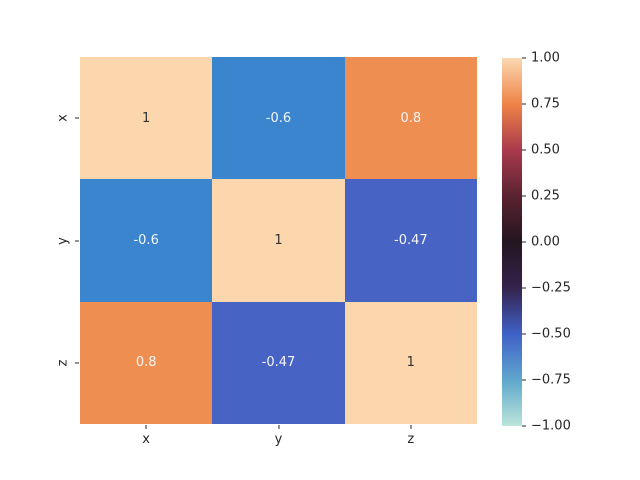 This screenshot has width=640, height=480. What do you see at coordinates (63, 118) in the screenshot?
I see `y-tick-label-x: x` at bounding box center [63, 118].